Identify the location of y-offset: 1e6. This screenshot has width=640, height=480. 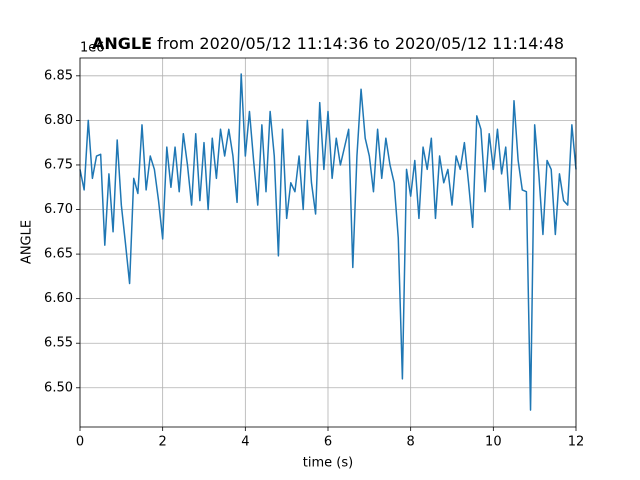
(92, 48).